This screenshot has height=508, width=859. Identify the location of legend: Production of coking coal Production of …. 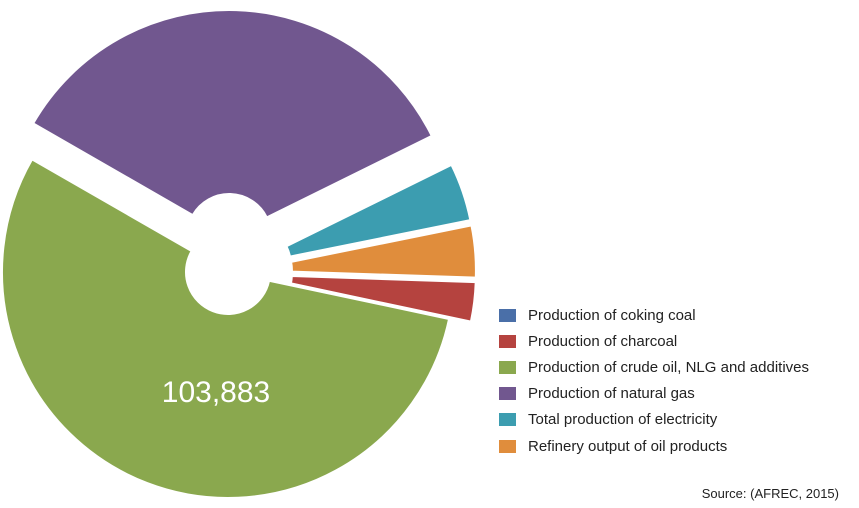
(654, 380).